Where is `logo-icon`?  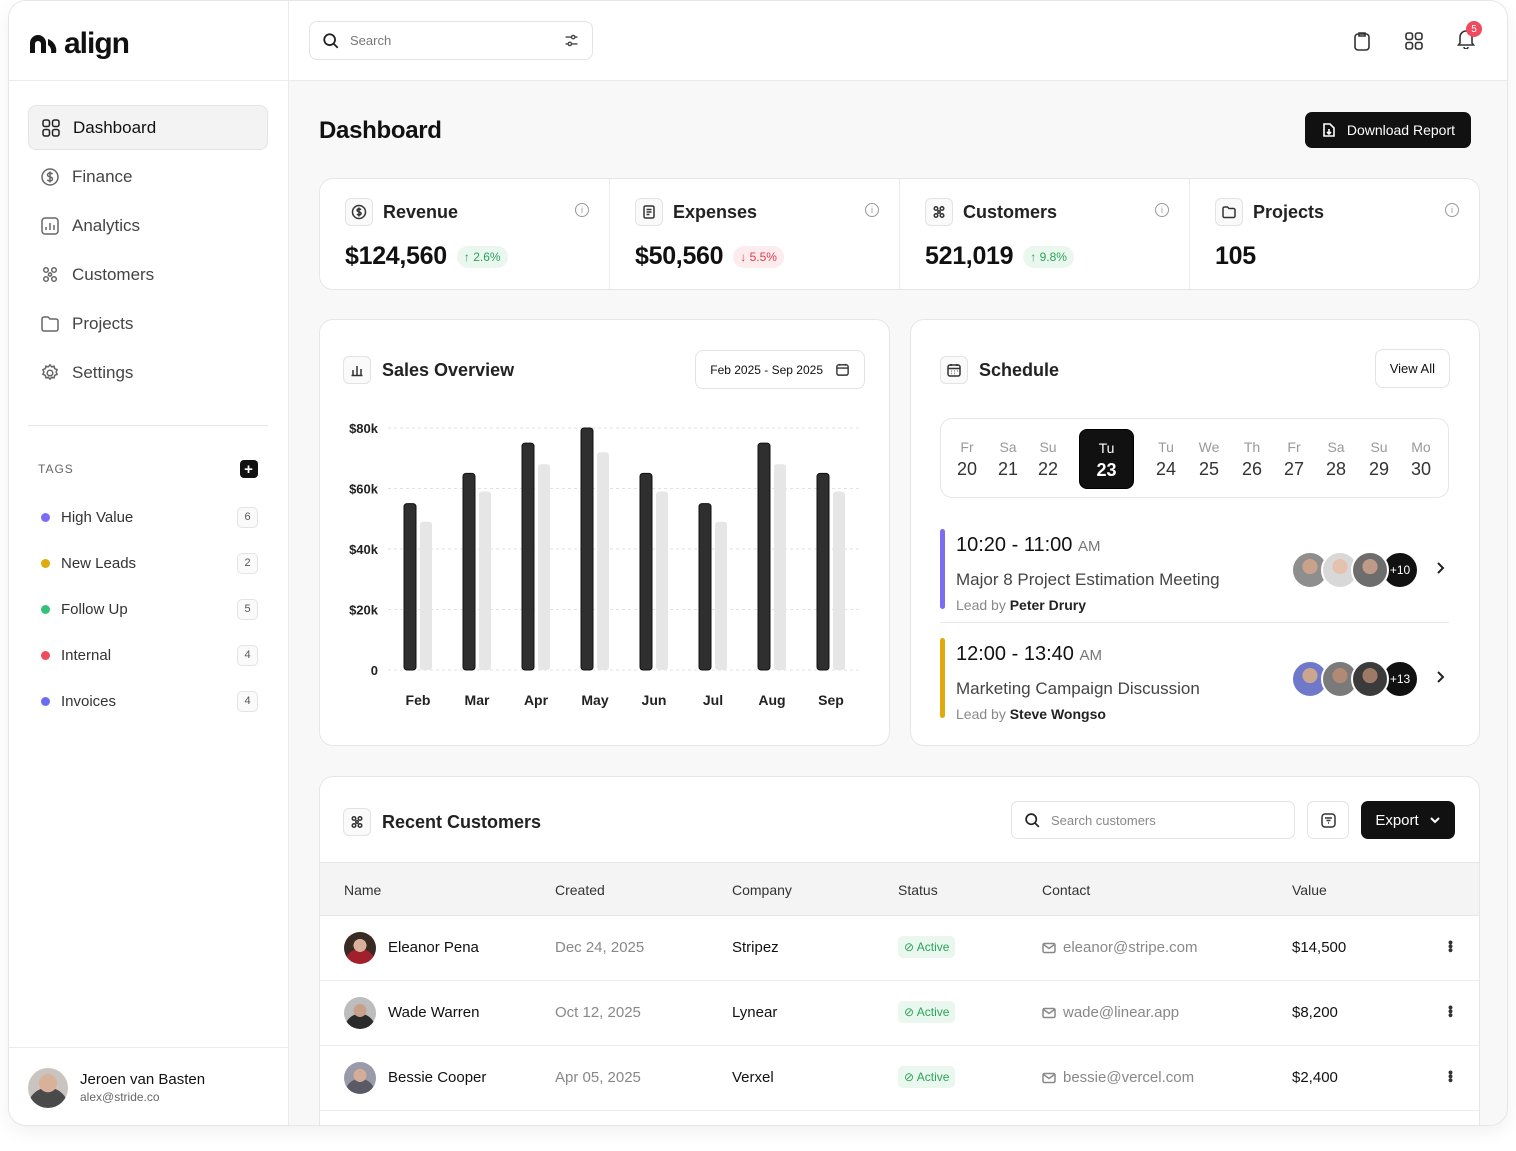 logo-icon is located at coordinates (43, 44).